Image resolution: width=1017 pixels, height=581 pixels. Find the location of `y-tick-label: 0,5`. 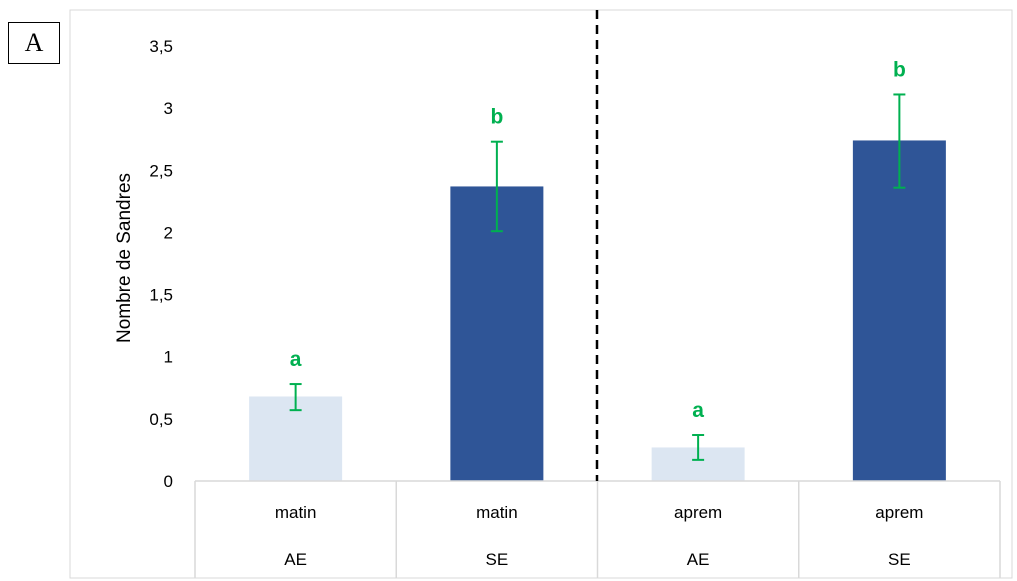

y-tick-label: 0,5 is located at coordinates (161, 419).